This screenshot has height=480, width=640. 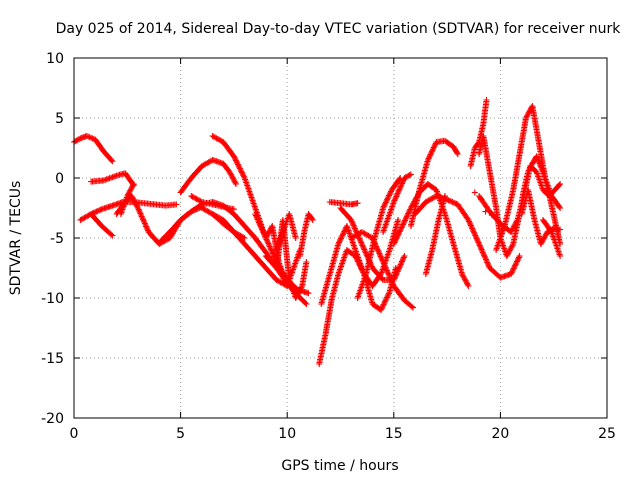 What do you see at coordinates (339, 466) in the screenshot?
I see `x-axis-label: GPS time / hours` at bounding box center [339, 466].